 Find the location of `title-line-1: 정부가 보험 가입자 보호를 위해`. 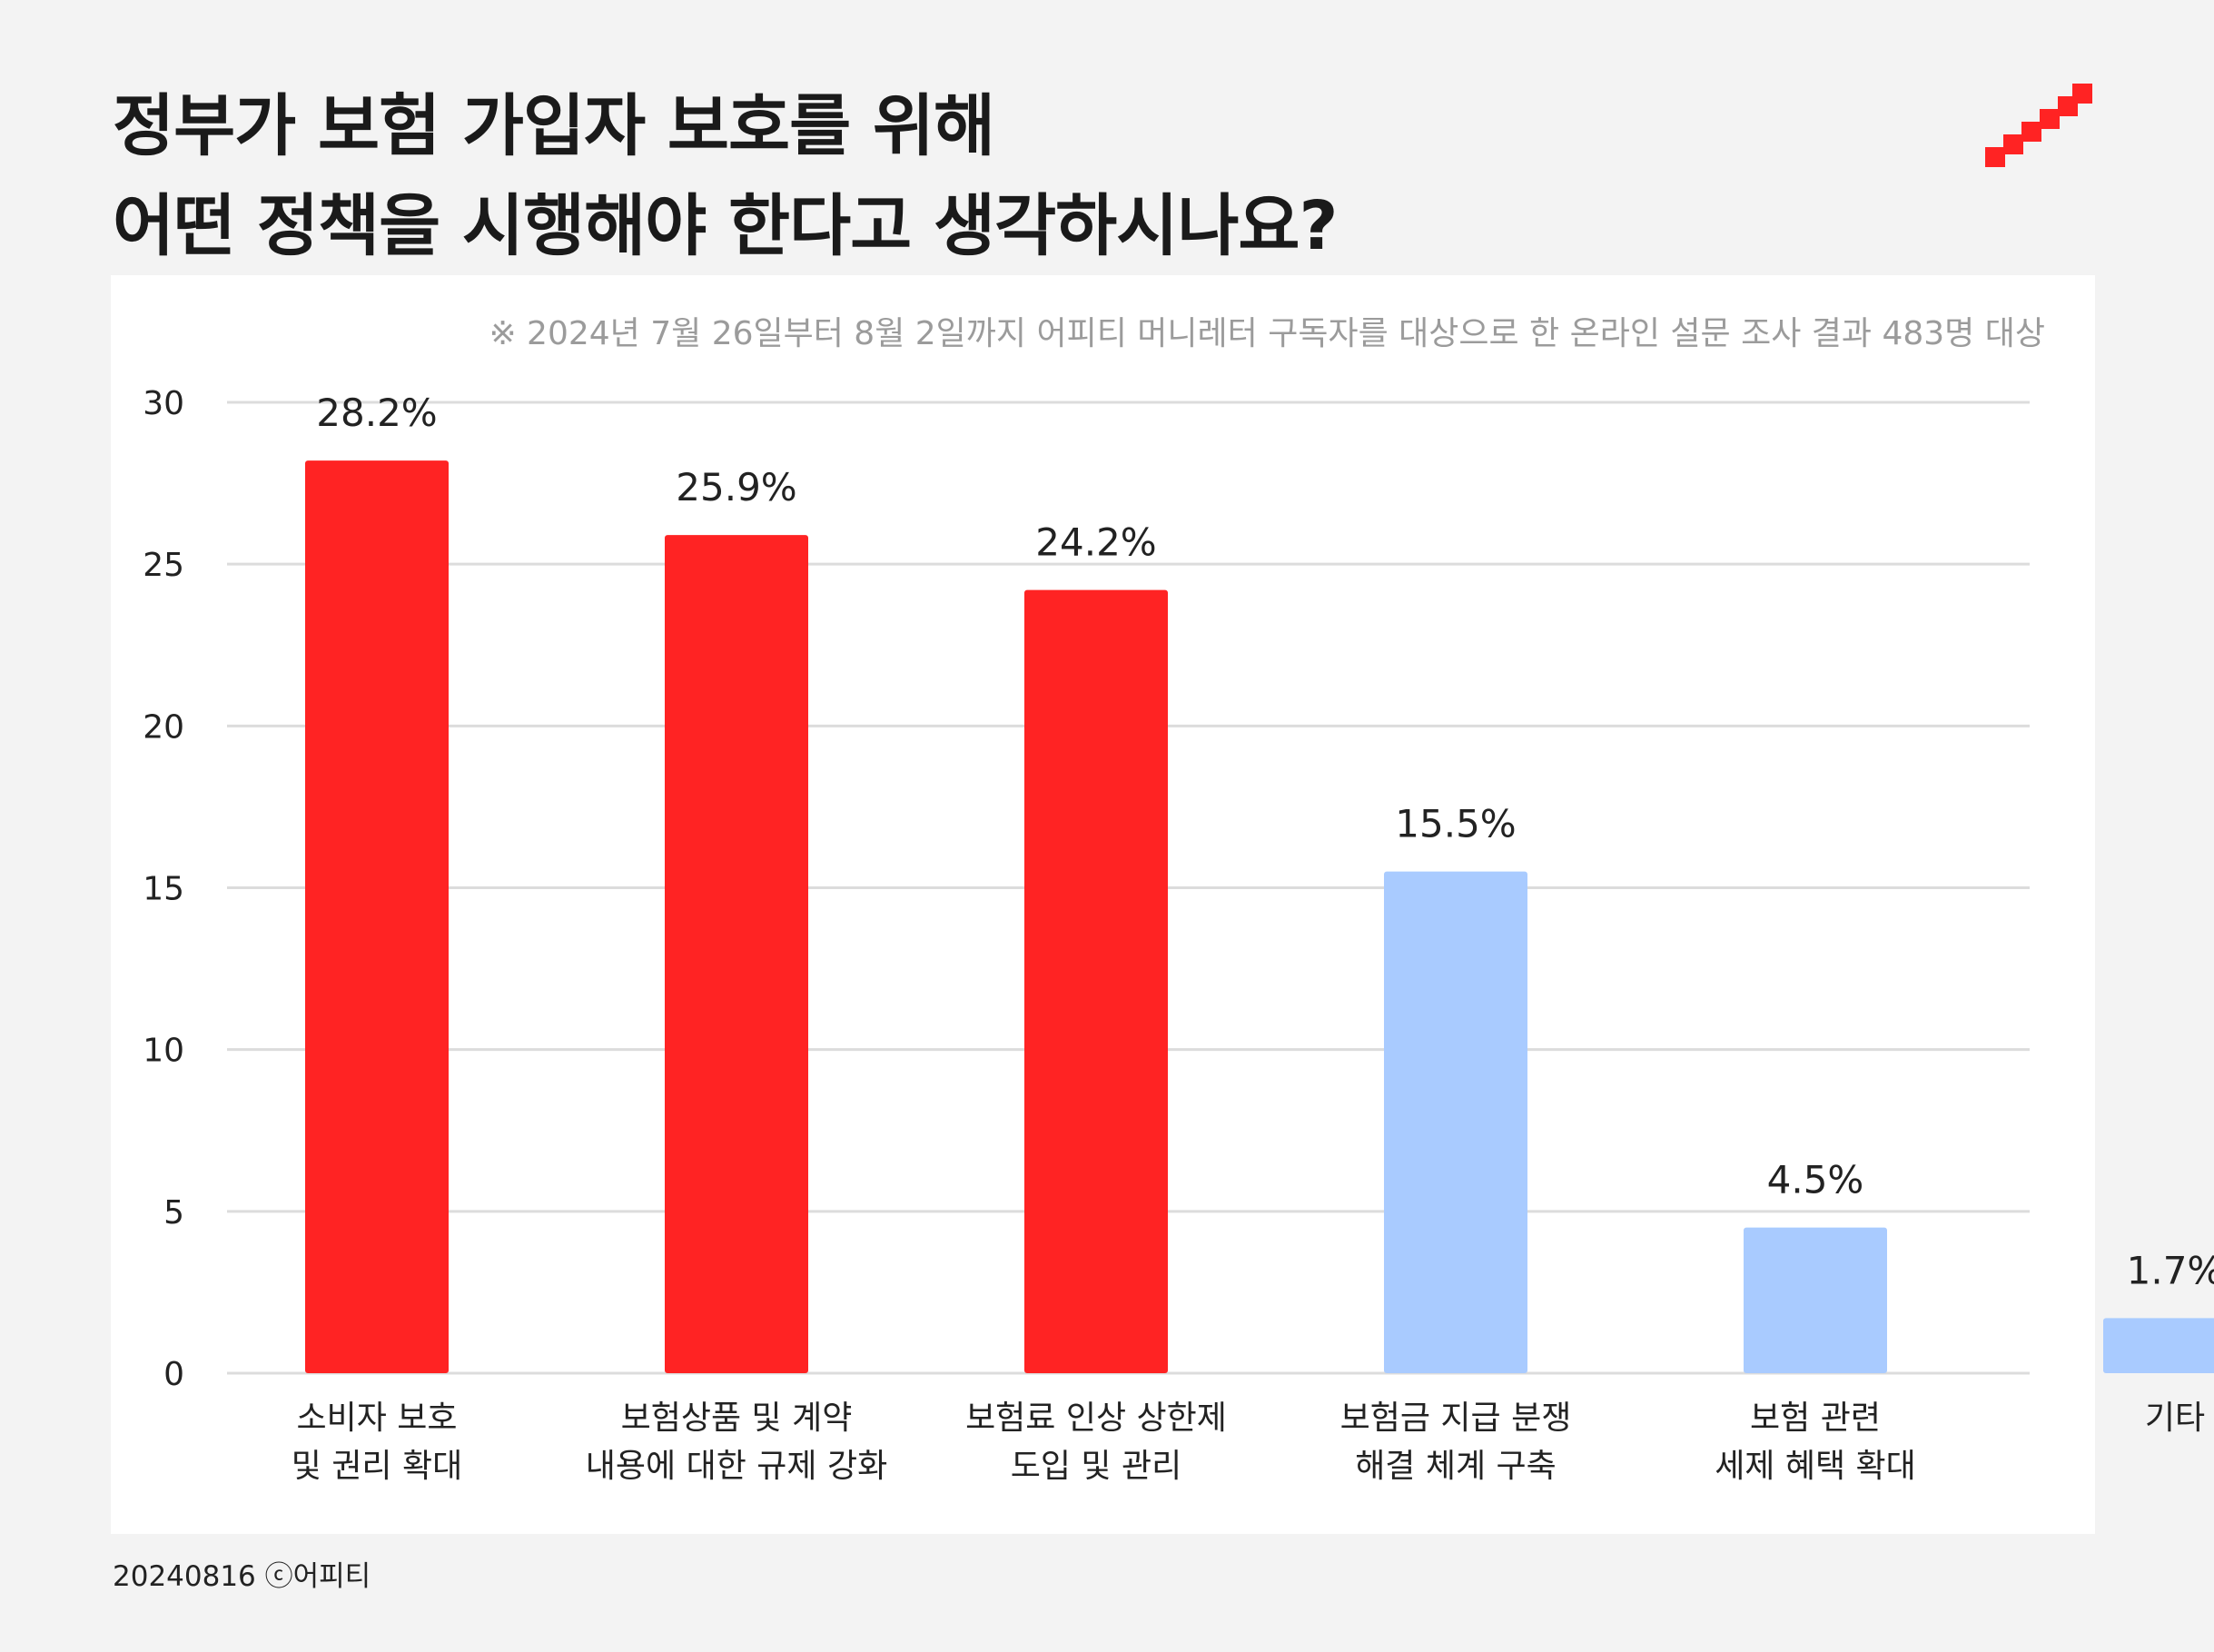

title-line-1: 정부가 보험 가입자 보호를 위해 is located at coordinates (554, 126).